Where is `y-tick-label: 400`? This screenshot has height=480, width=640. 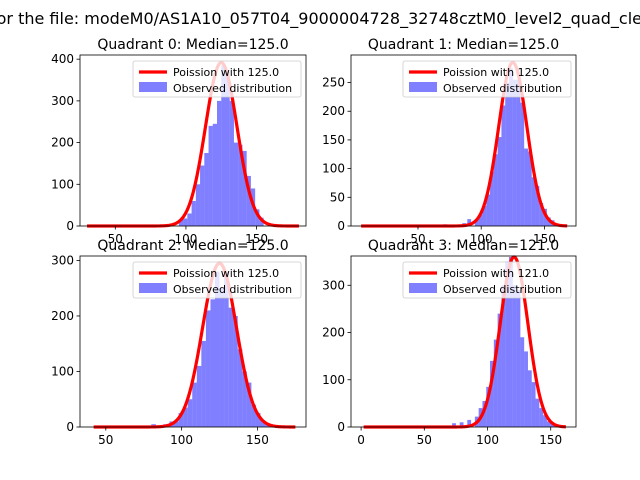 y-tick-label: 400 is located at coordinates (62, 59).